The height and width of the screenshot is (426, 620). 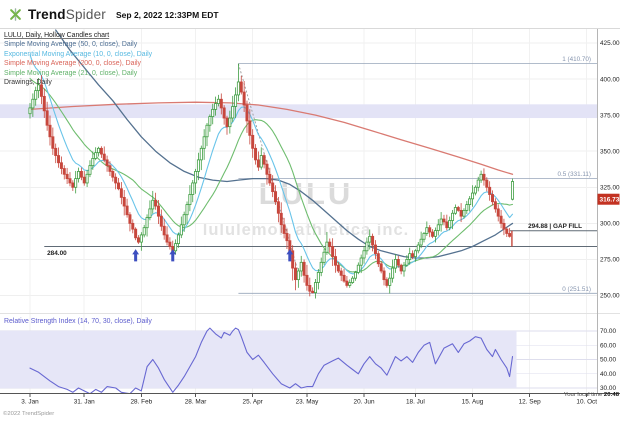 What do you see at coordinates (84, 402) in the screenshot?
I see `x-axis-label: 31. Jan` at bounding box center [84, 402].